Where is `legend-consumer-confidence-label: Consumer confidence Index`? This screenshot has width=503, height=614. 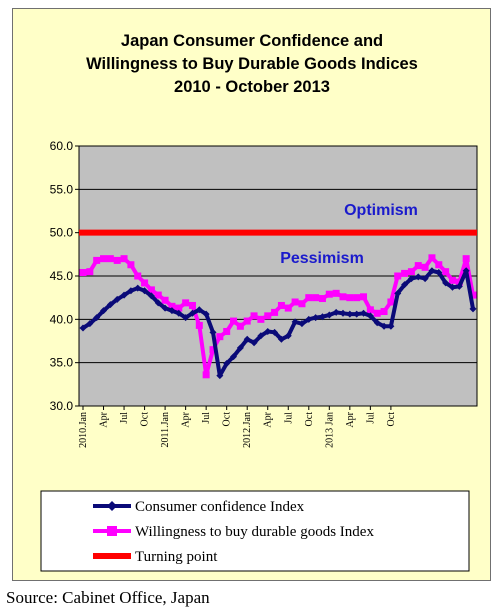
legend-consumer-confidence-label: Consumer confidence Index is located at coordinates (220, 507).